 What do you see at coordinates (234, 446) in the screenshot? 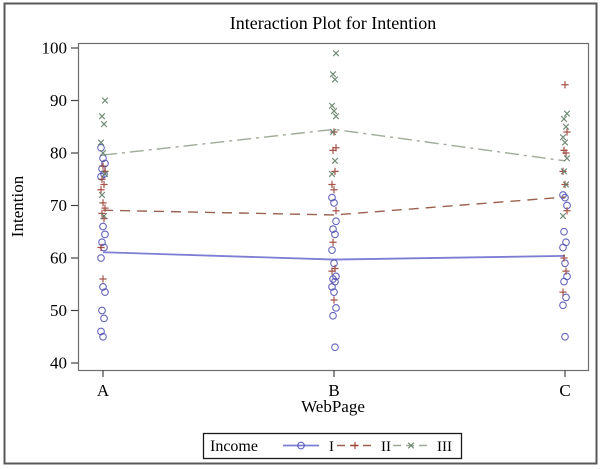
I see `legend-title: Income` at bounding box center [234, 446].